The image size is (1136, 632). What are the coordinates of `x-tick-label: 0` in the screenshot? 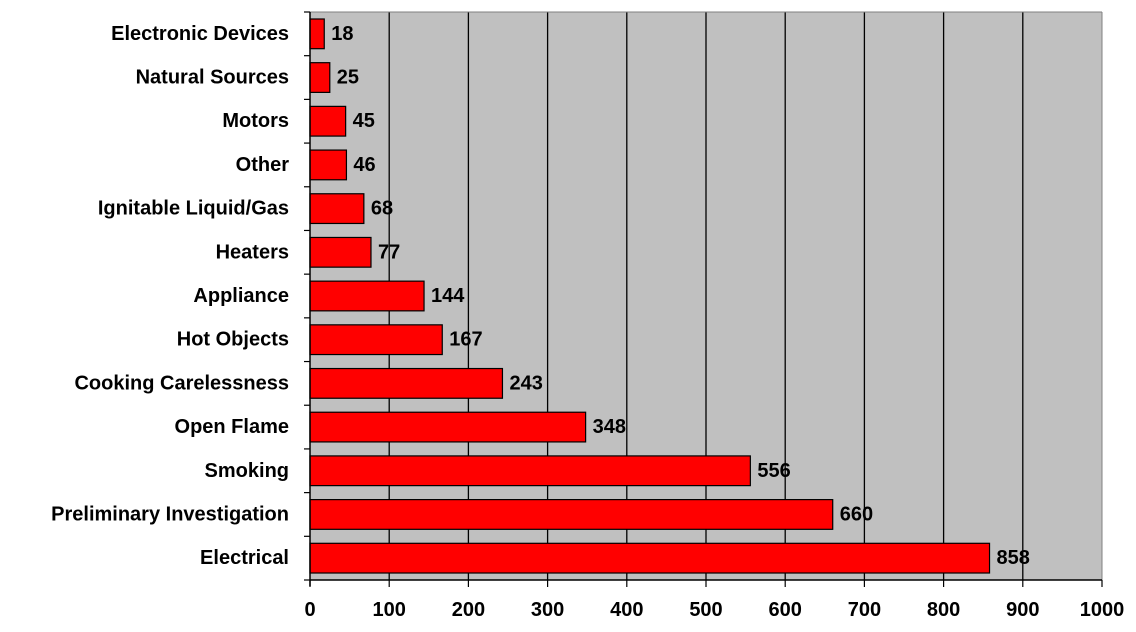 It's located at (309, 610).